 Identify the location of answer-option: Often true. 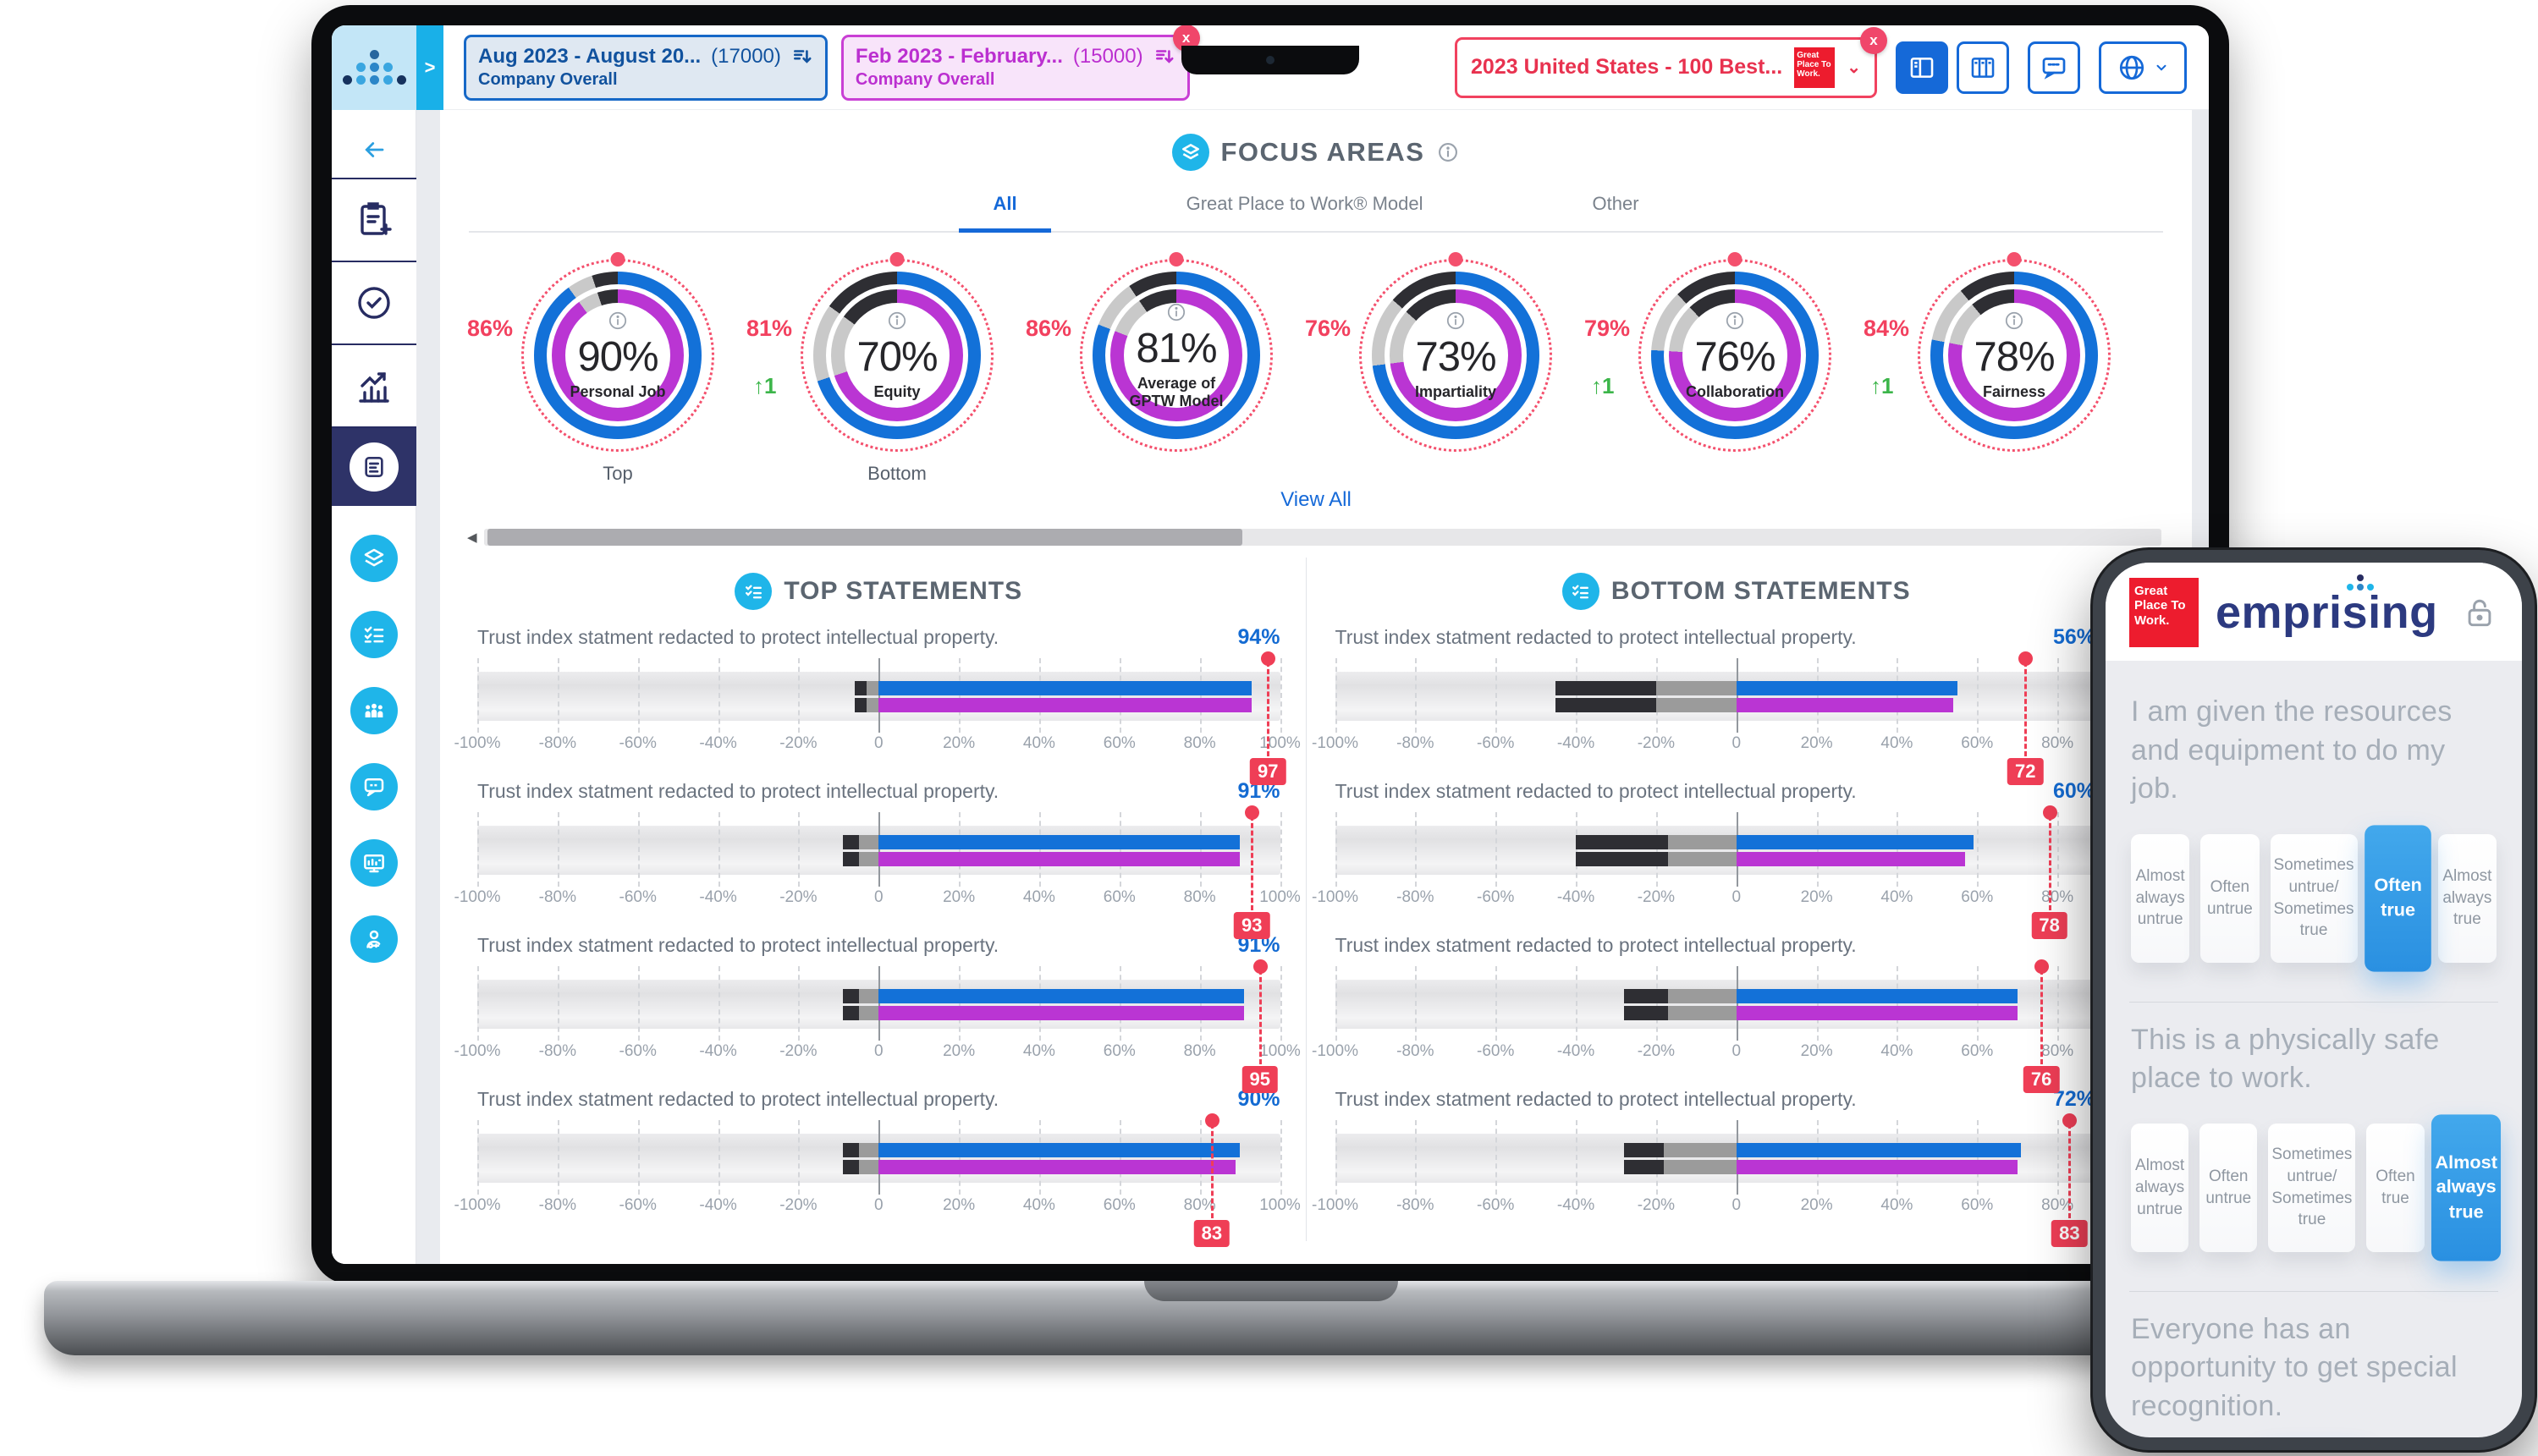
(2395, 1188).